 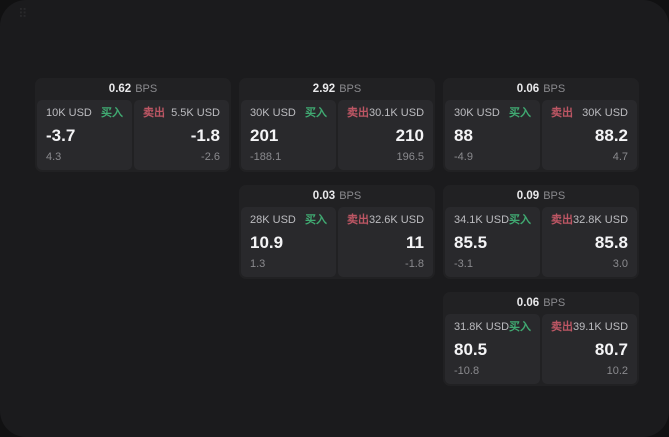 What do you see at coordinates (492, 349) in the screenshot?
I see `buy-cell: 31.8K USD 买入 80.5 -10.8` at bounding box center [492, 349].